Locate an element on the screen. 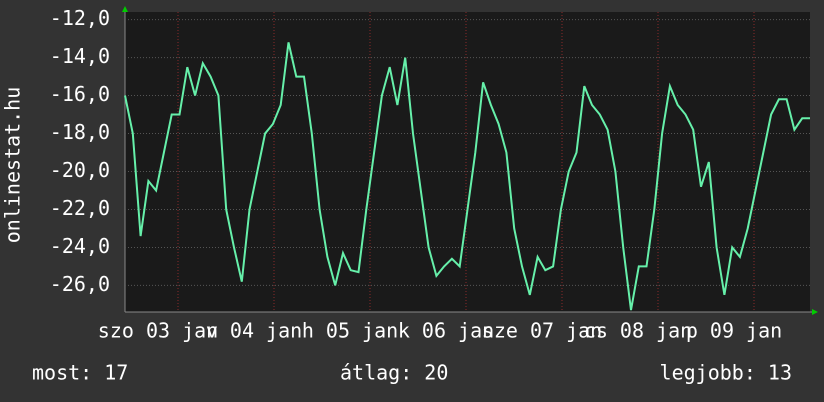 This screenshot has height=402, width=824. y-axis-label: onlinestat.hu is located at coordinates (13, 165).